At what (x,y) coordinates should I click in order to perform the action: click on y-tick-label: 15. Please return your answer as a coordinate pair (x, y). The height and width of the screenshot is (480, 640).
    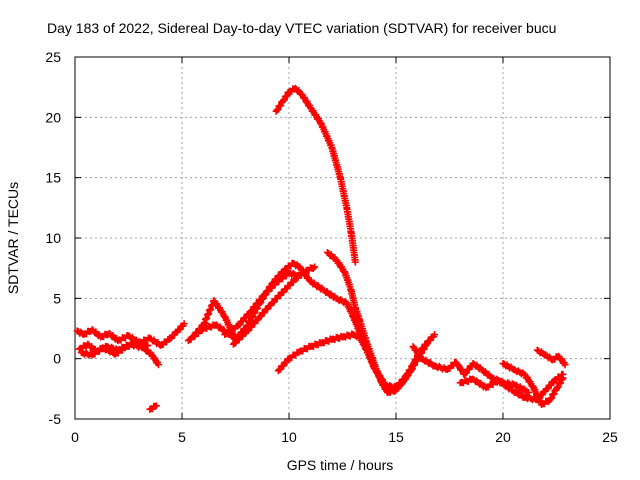
    Looking at the image, I should click on (53, 178).